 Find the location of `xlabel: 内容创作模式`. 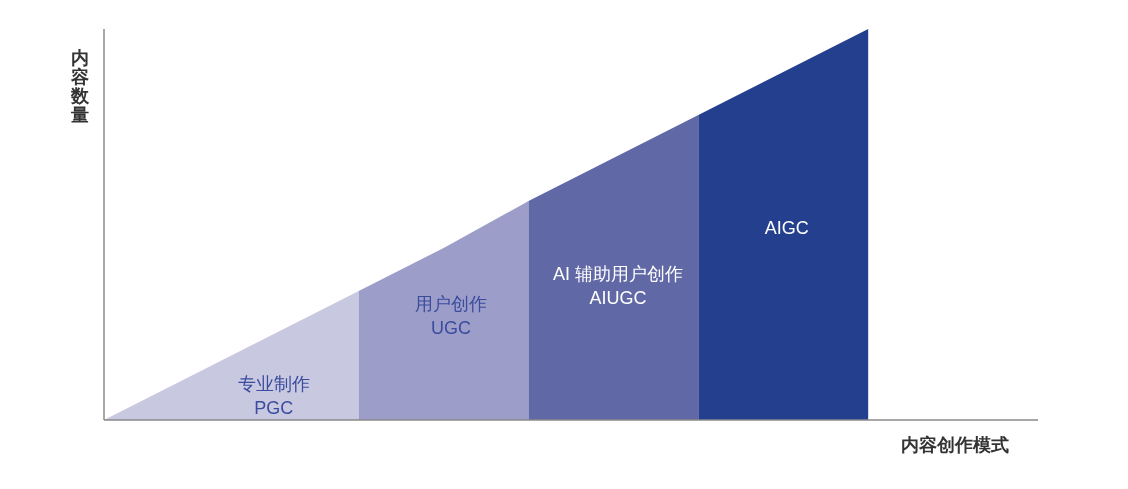

xlabel: 内容创作模式 is located at coordinates (955, 445).